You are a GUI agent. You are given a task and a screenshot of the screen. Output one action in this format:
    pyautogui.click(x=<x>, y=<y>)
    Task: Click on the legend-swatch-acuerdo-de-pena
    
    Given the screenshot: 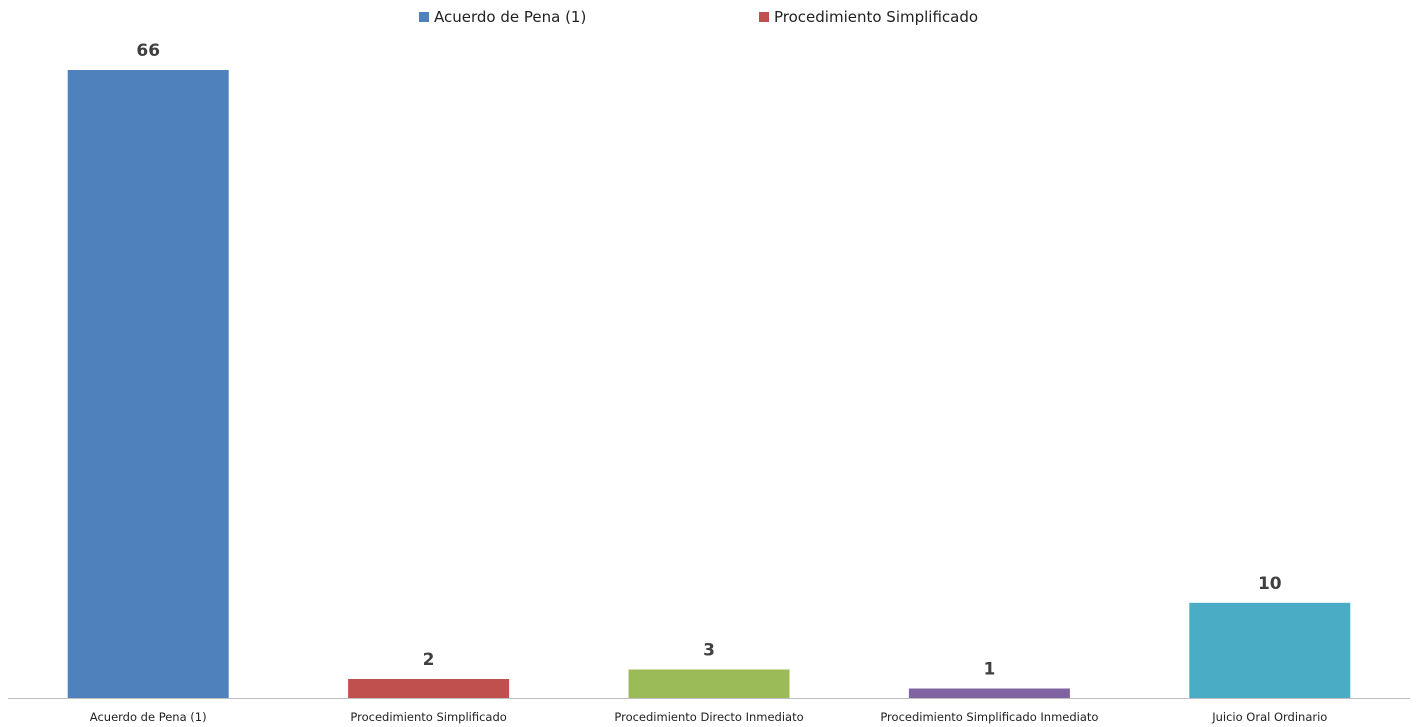 What is the action you would take?
    pyautogui.click(x=424, y=17)
    